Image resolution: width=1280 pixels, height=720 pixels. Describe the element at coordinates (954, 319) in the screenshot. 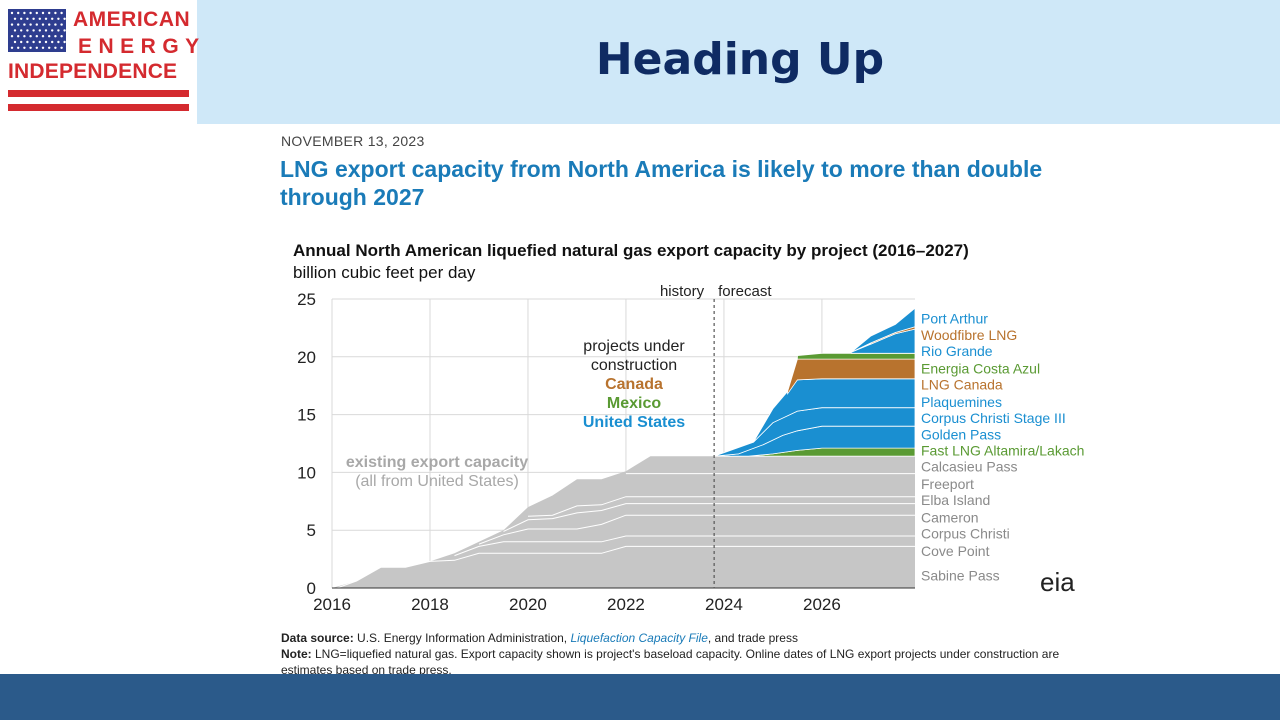

I see `project-label: Port Arthur` at that location.